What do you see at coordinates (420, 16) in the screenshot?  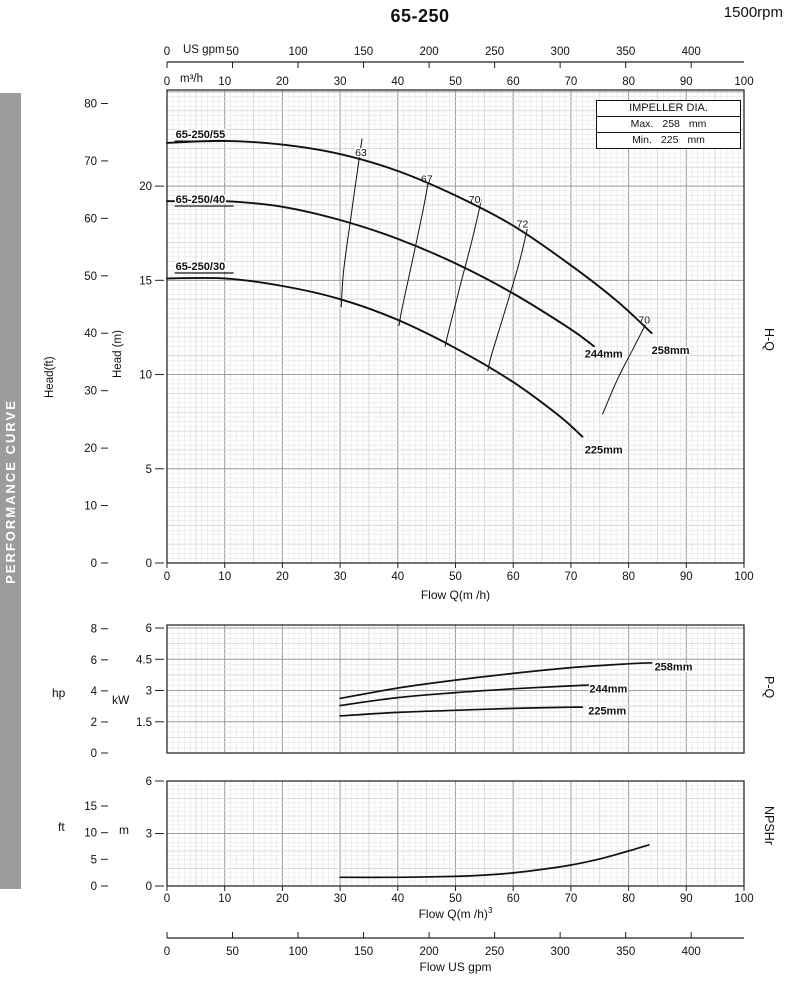 I see `page-title: 65-250` at bounding box center [420, 16].